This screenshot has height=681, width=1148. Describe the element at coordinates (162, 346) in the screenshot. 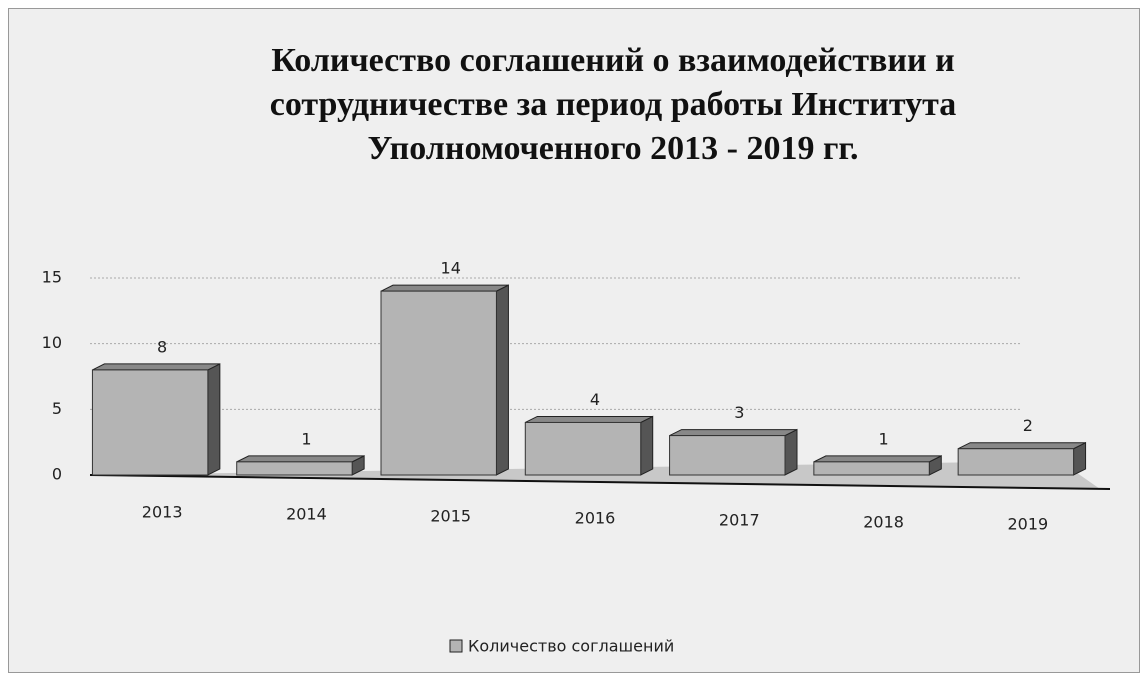

I see `data-label: 8` at that location.